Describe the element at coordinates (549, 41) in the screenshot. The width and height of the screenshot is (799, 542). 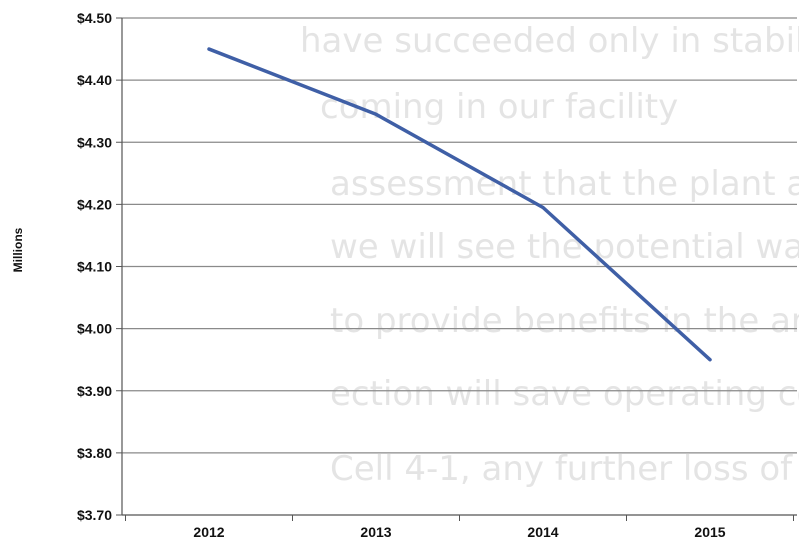
I see `background-text-line: have succeeded only in stabilizing` at that location.